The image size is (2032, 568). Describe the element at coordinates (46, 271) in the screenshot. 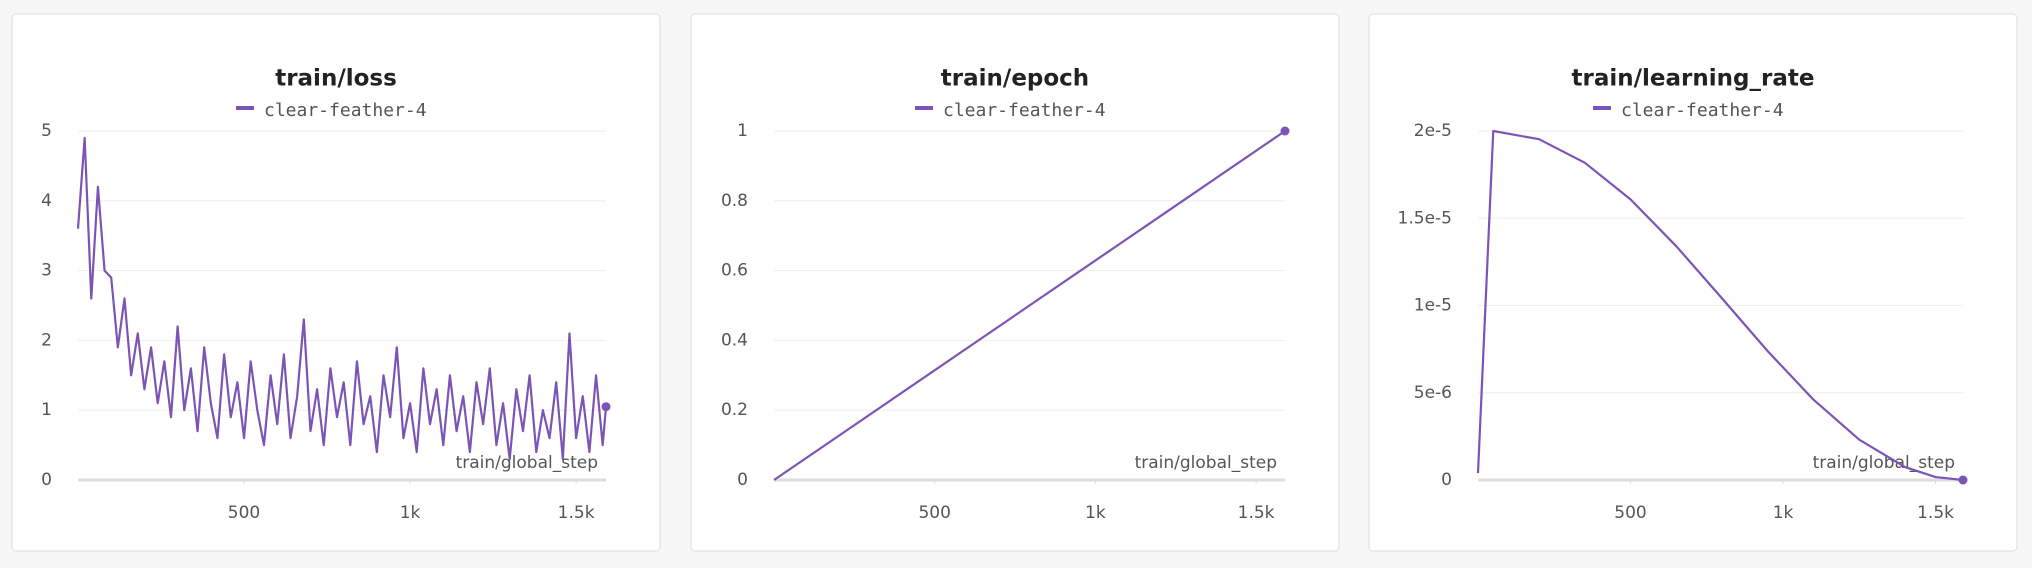

I see `y-tick-label: 3` at that location.